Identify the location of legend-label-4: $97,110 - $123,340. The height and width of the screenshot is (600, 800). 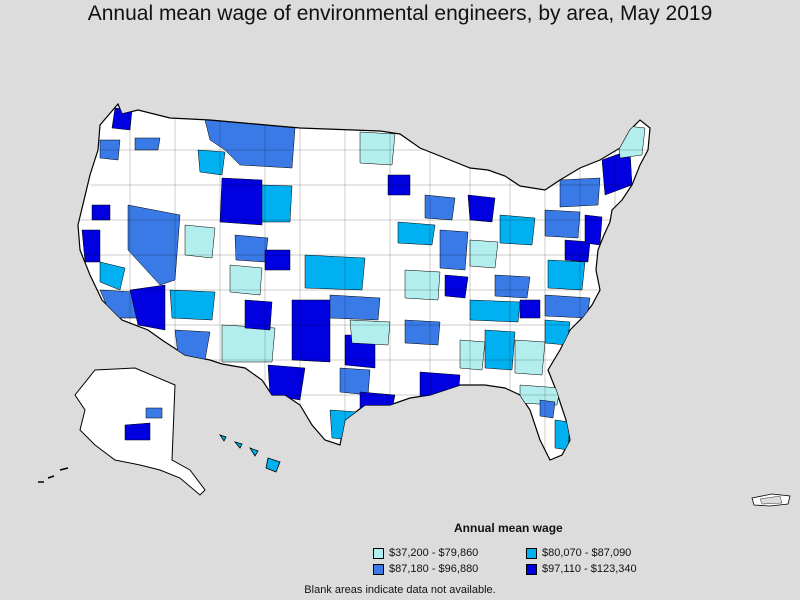
(589, 569).